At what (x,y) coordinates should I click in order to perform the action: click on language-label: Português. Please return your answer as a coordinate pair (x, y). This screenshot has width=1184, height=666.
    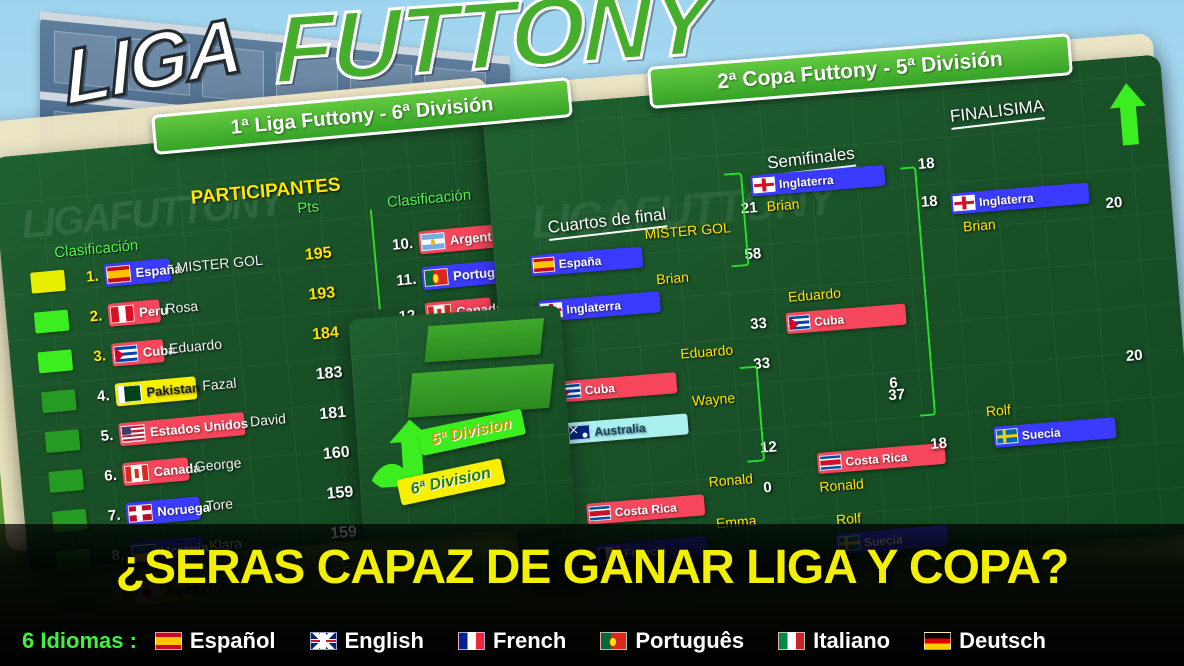
    Looking at the image, I should click on (690, 640).